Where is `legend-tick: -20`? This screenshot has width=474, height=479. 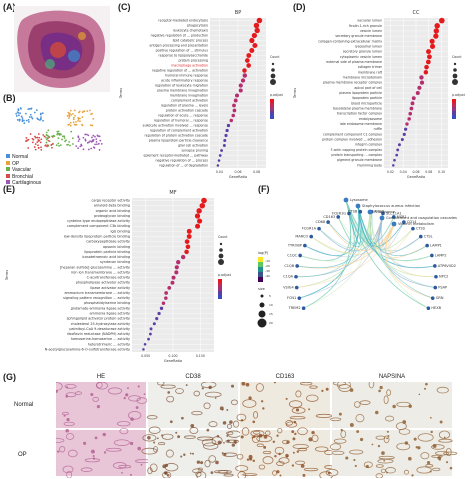 legend-tick: -20 is located at coordinates (267, 266).